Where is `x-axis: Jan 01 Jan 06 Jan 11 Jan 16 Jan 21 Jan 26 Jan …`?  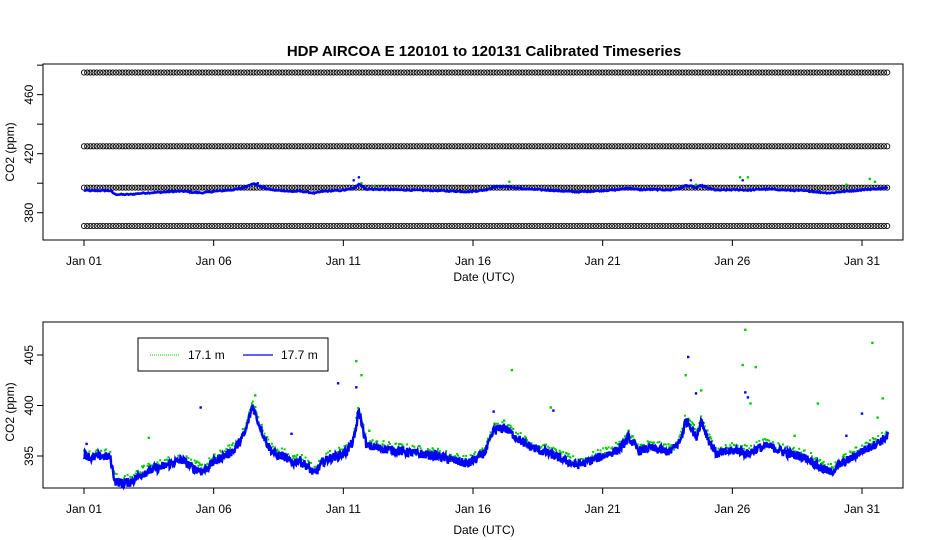
x-axis: Jan 01 Jan 06 Jan 11 Jan 16 Jan 21 Jan 26 Jan … is located at coordinates (473, 502).